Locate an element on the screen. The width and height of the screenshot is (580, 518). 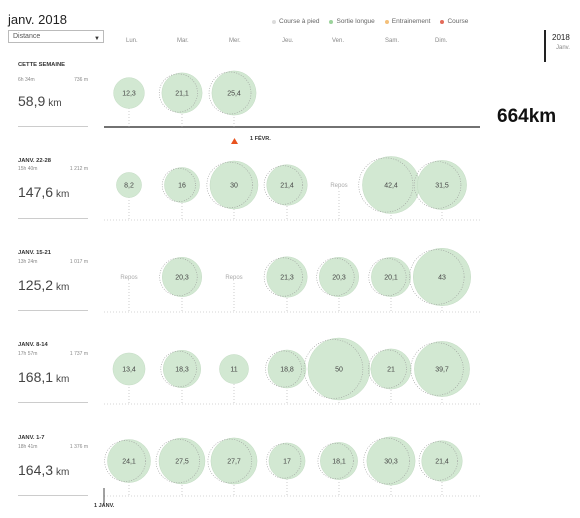
week-stats: 18h 41m 1 376 m is located at coordinates (53, 447).